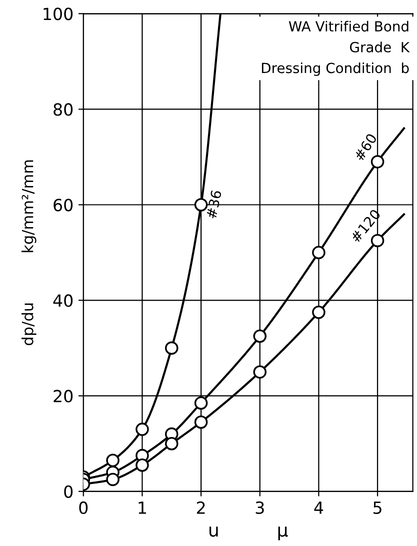 The width and height of the screenshot is (417, 546). Describe the element at coordinates (260, 507) in the screenshot. I see `x-tick-label: 3` at that location.